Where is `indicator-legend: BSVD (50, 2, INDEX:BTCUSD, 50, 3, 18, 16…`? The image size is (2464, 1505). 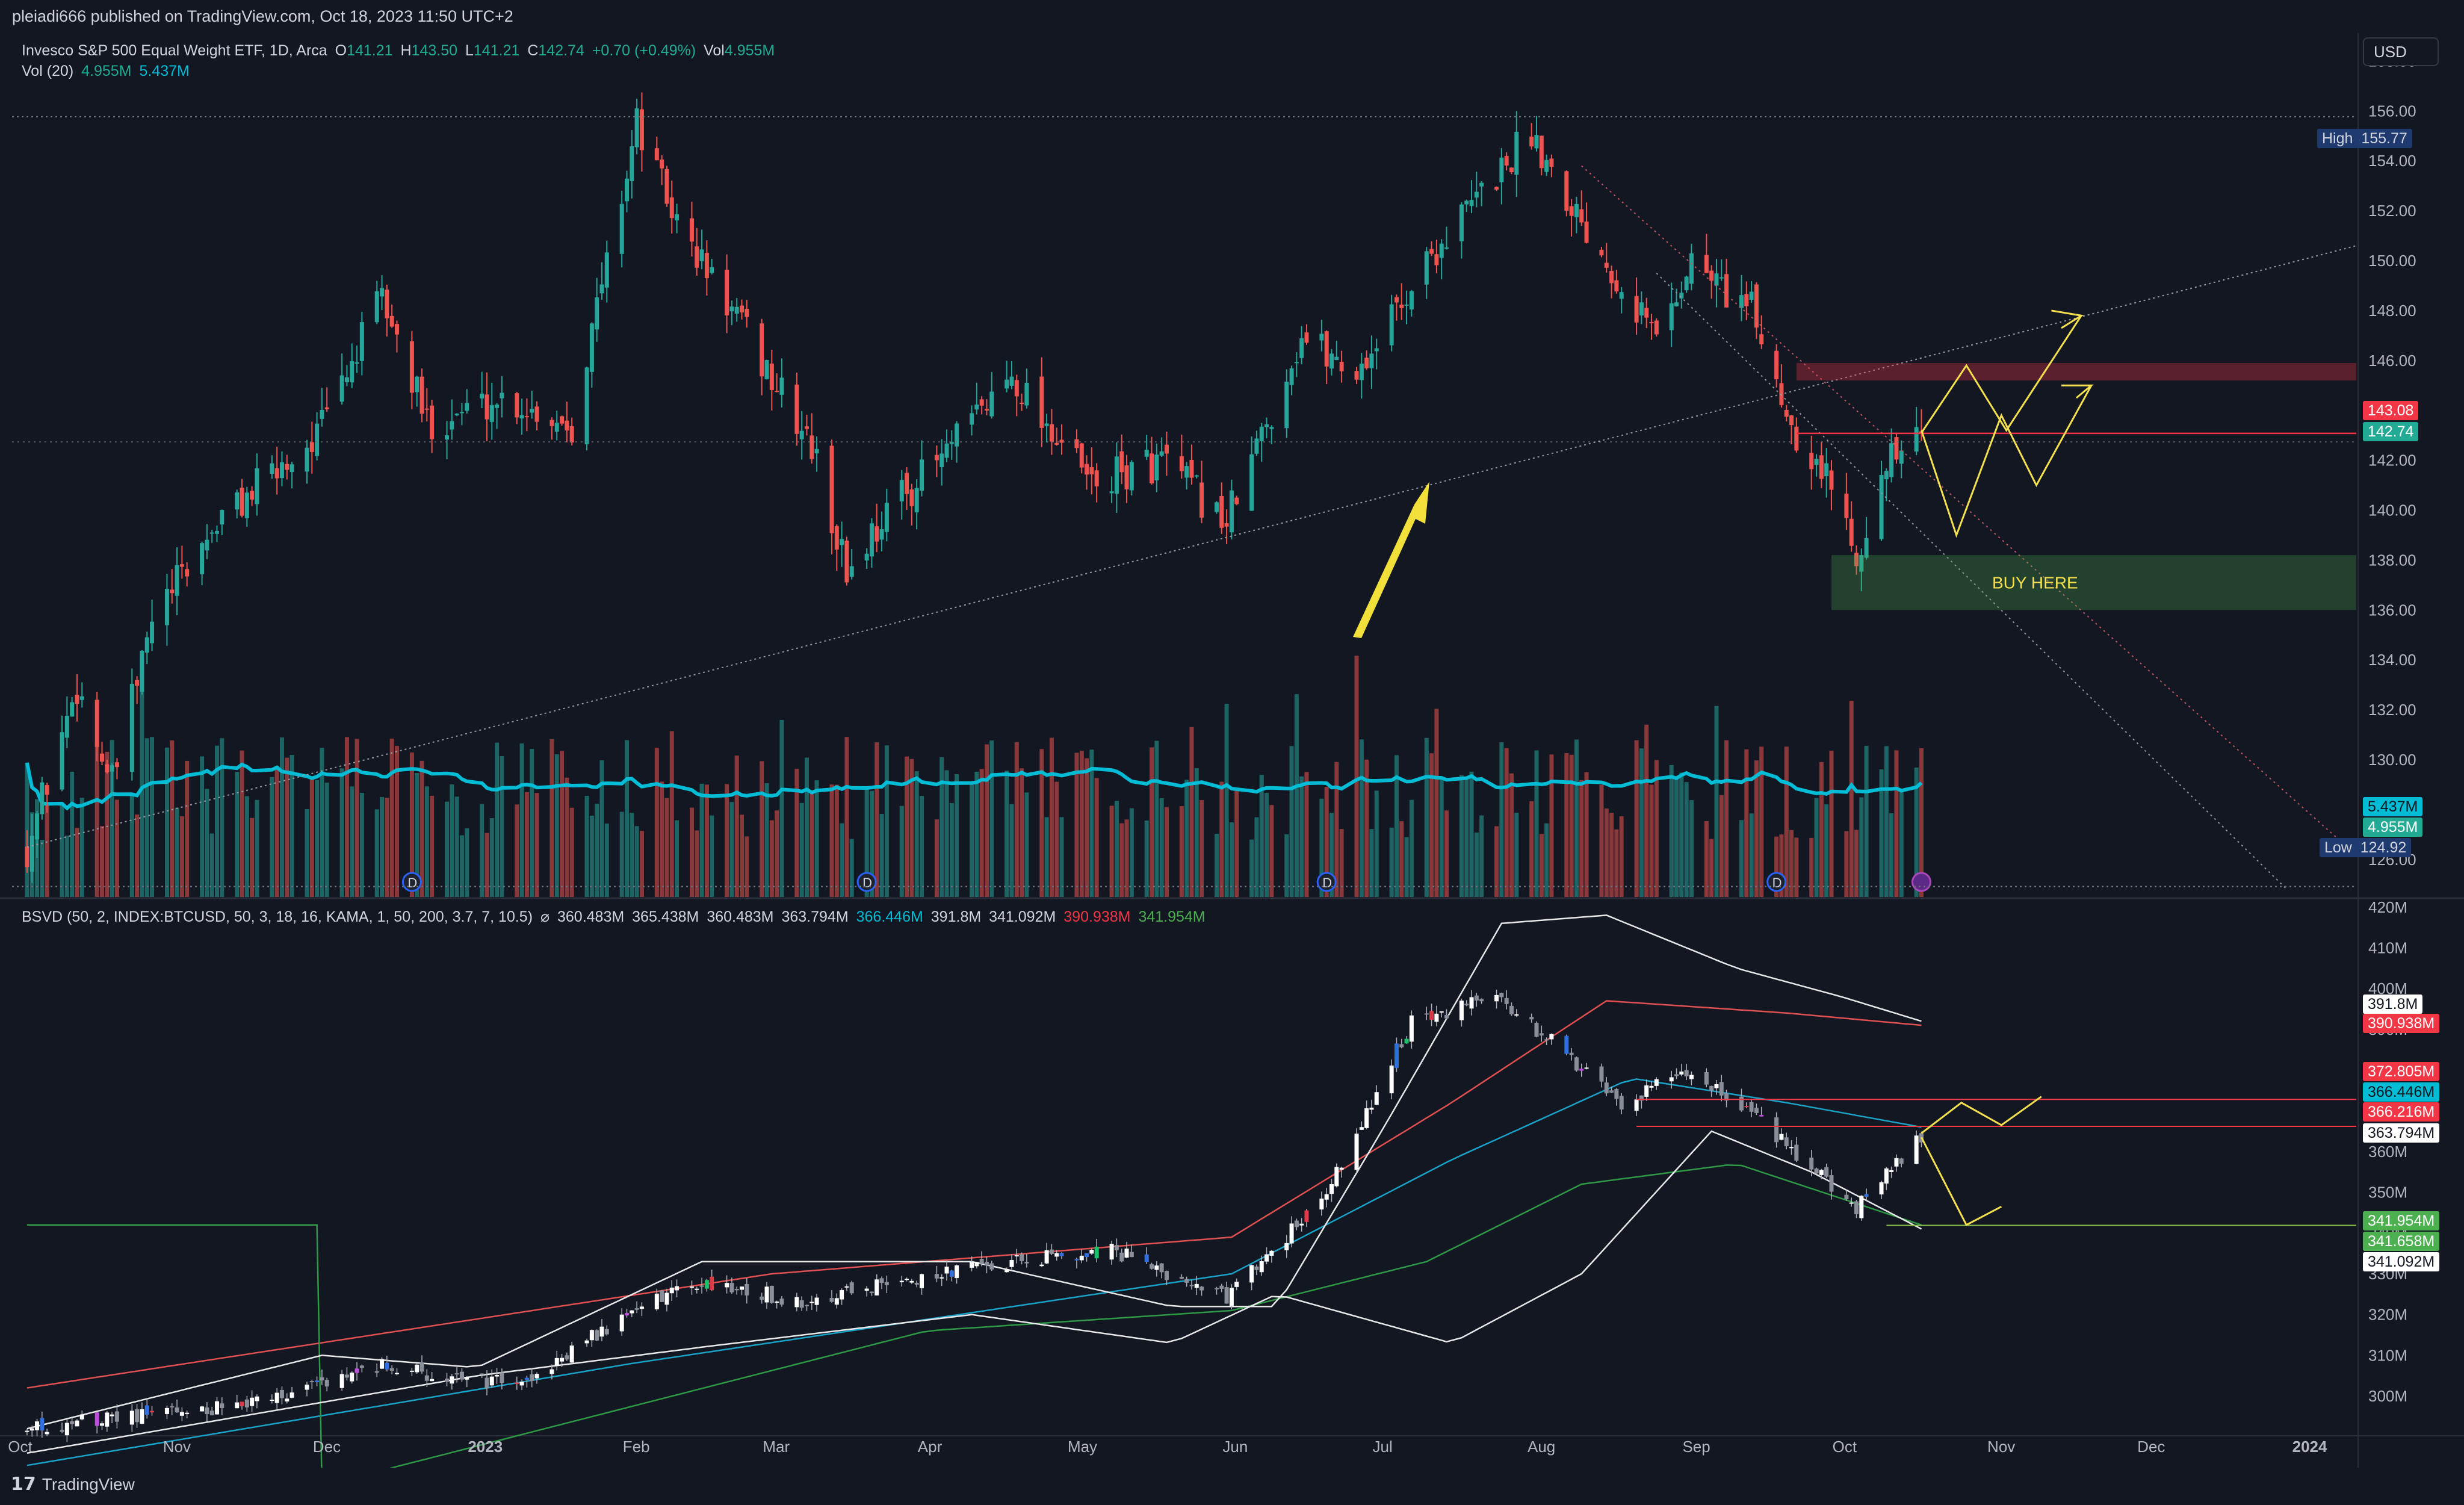 indicator-legend: BSVD (50, 2, INDEX:BTCUSD, 50, 3, 18, 16… is located at coordinates (615, 917).